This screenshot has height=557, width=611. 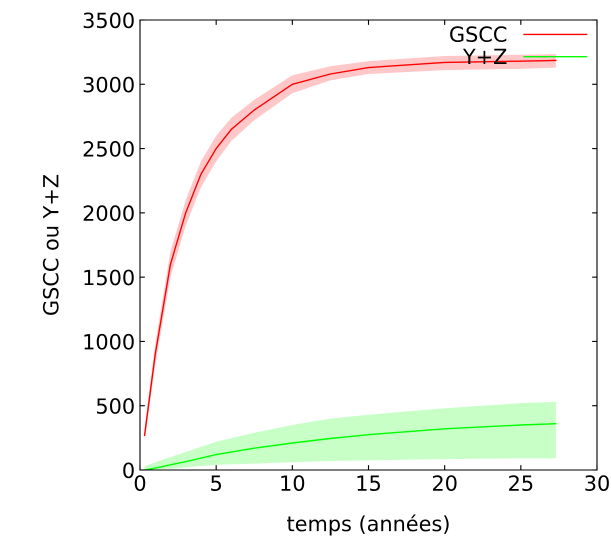 What do you see at coordinates (115, 406) in the screenshot?
I see `y-tick-label: 500` at bounding box center [115, 406].